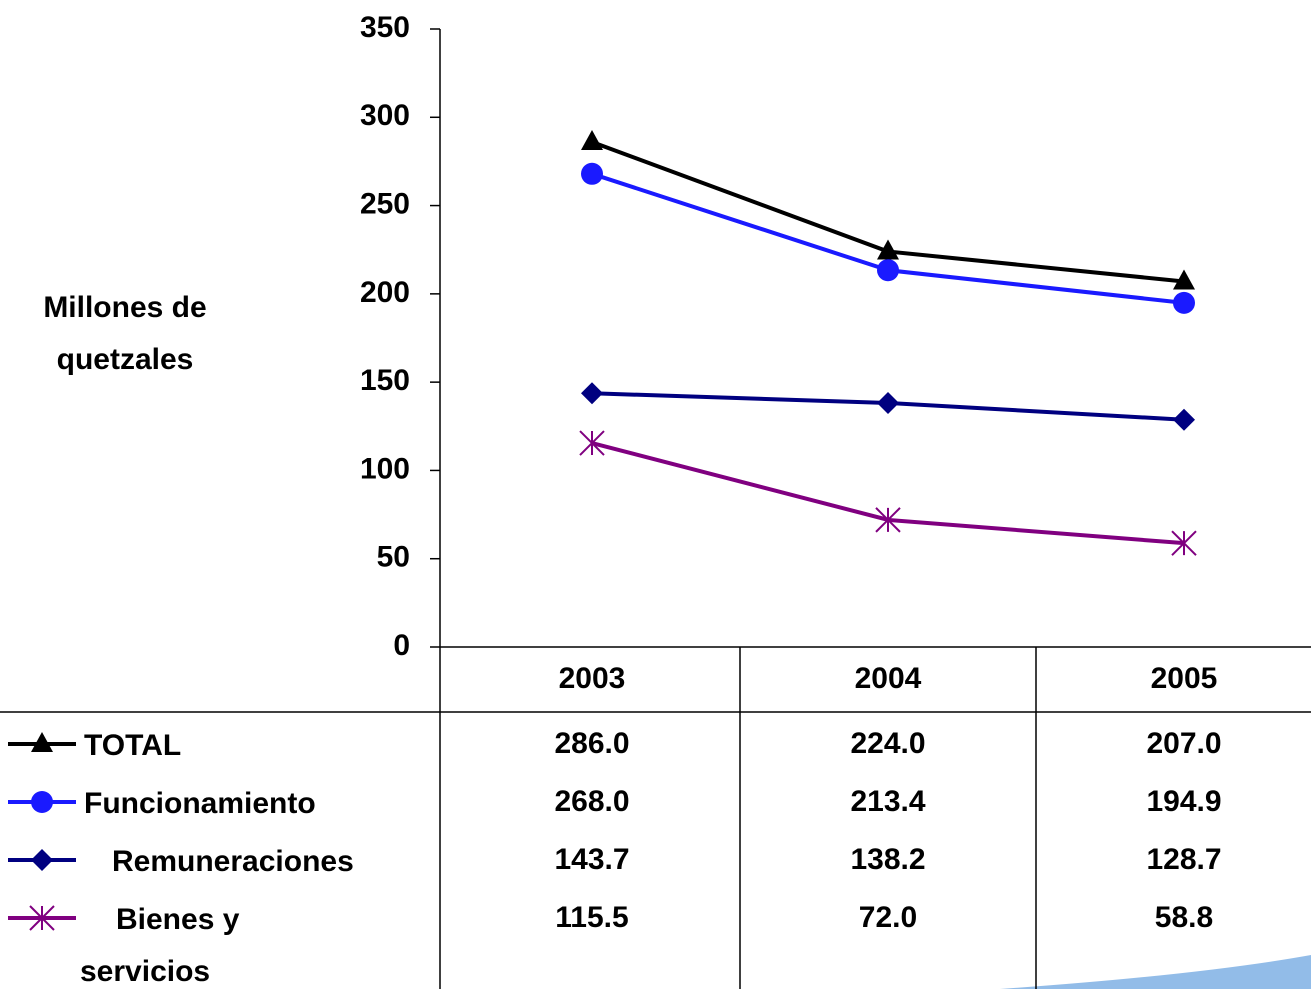  I want to click on table-value: 213.4, so click(887, 801).